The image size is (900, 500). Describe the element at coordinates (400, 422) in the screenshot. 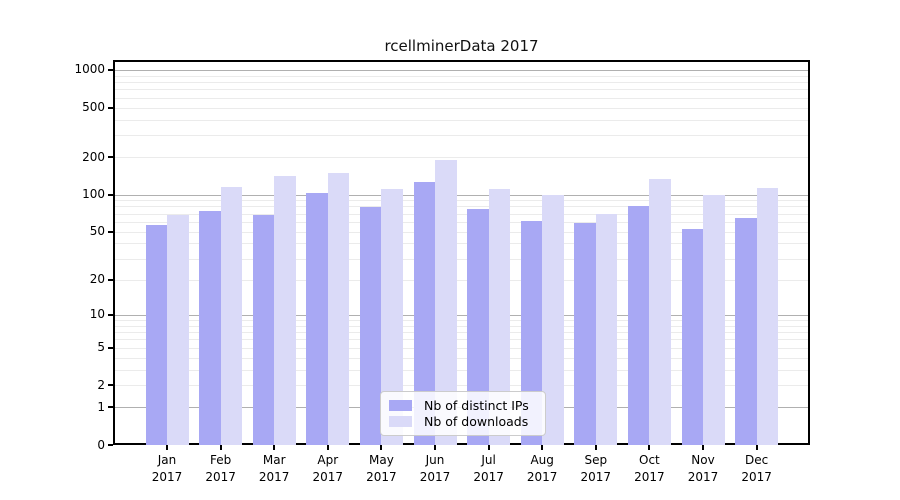

I see `legend-swatch-downloads` at that location.